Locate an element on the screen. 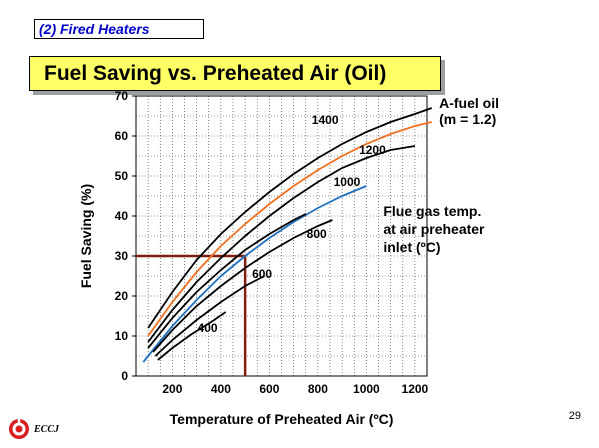  y-tick-label: 50 is located at coordinates (122, 176).